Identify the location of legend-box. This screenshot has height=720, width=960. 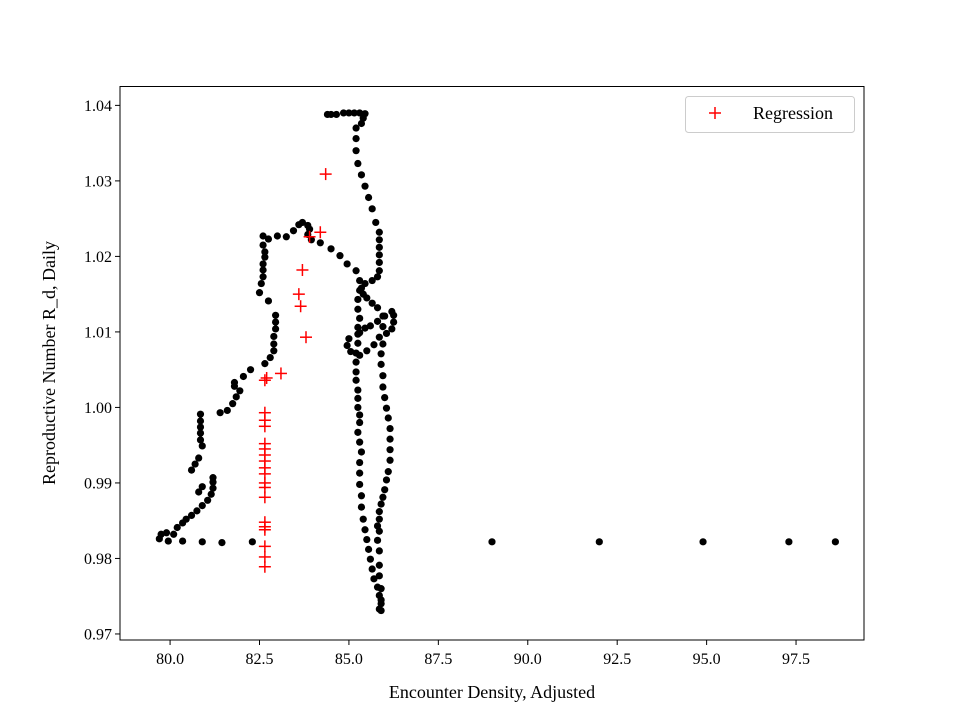
(770, 114).